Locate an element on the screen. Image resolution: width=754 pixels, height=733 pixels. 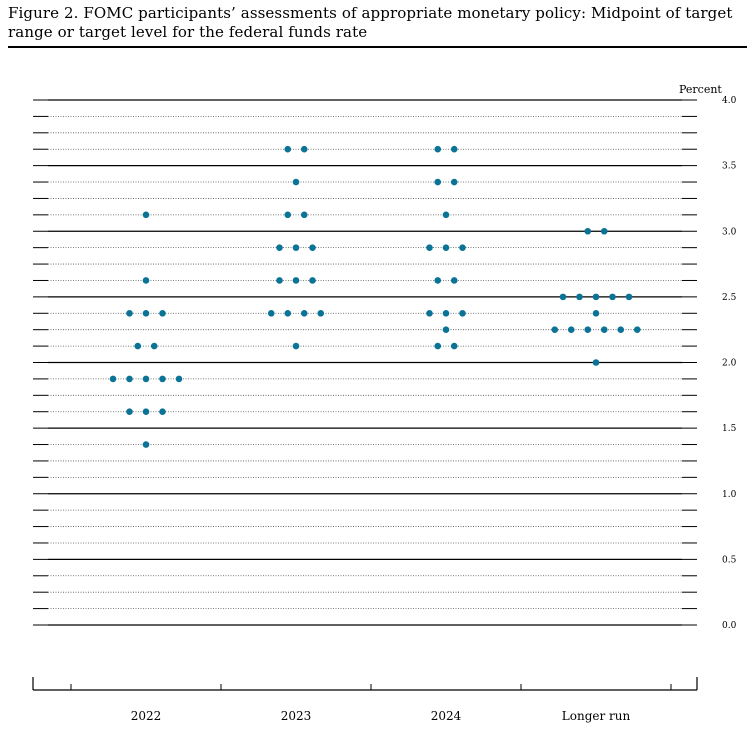
title-rule is located at coordinates (377, 47).